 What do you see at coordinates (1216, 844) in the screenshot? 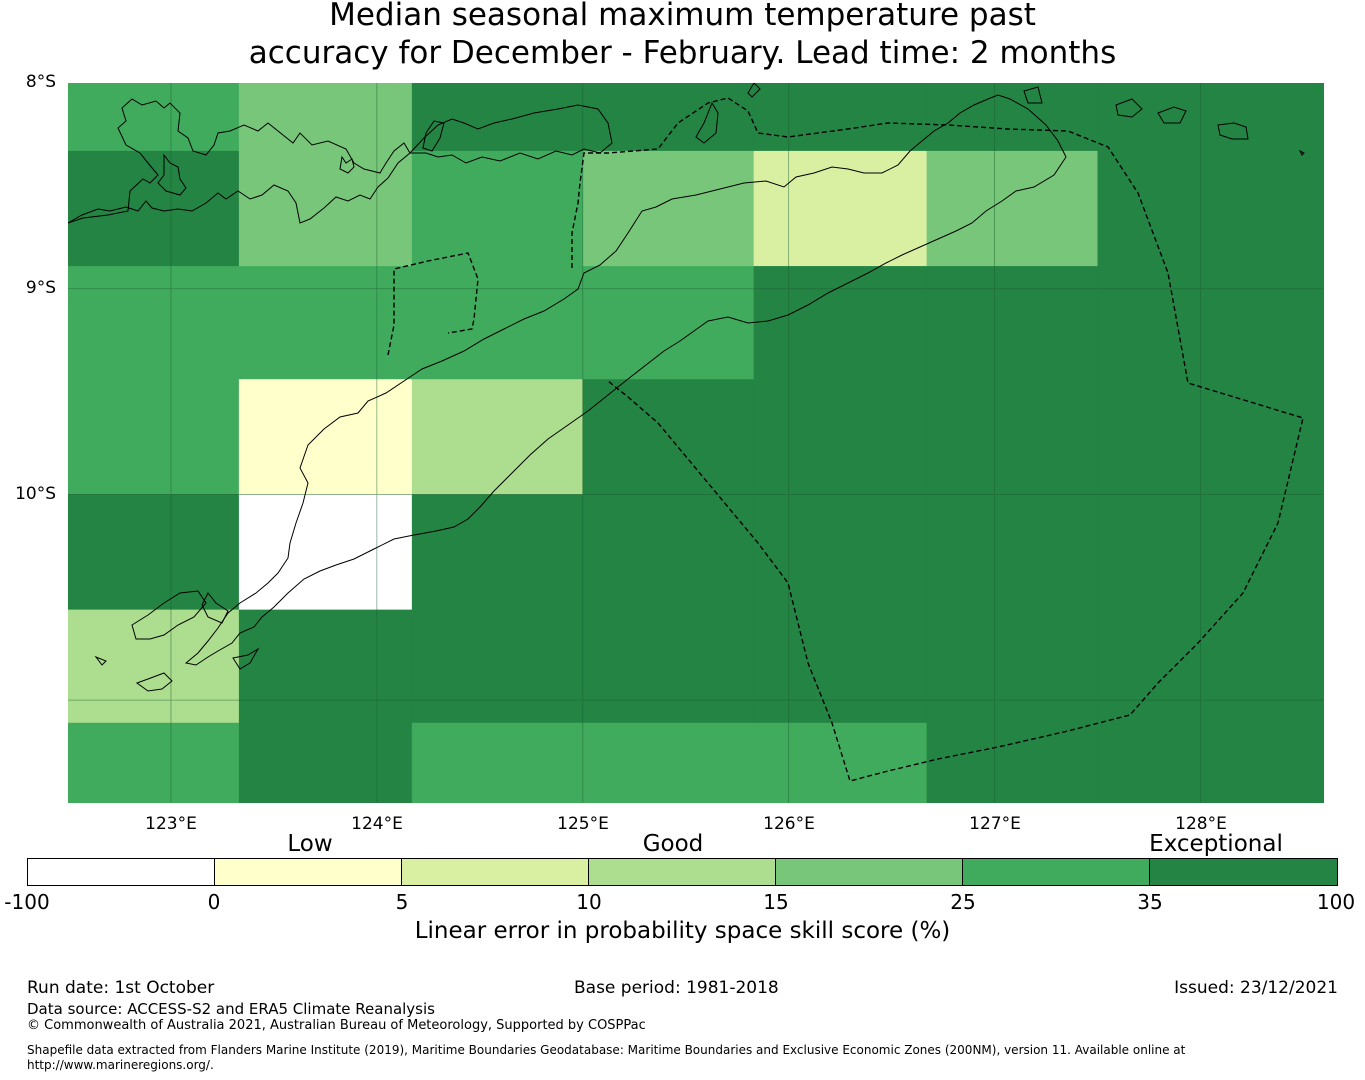
I see `colorbar-category-exceptional: Exceptional` at bounding box center [1216, 844].